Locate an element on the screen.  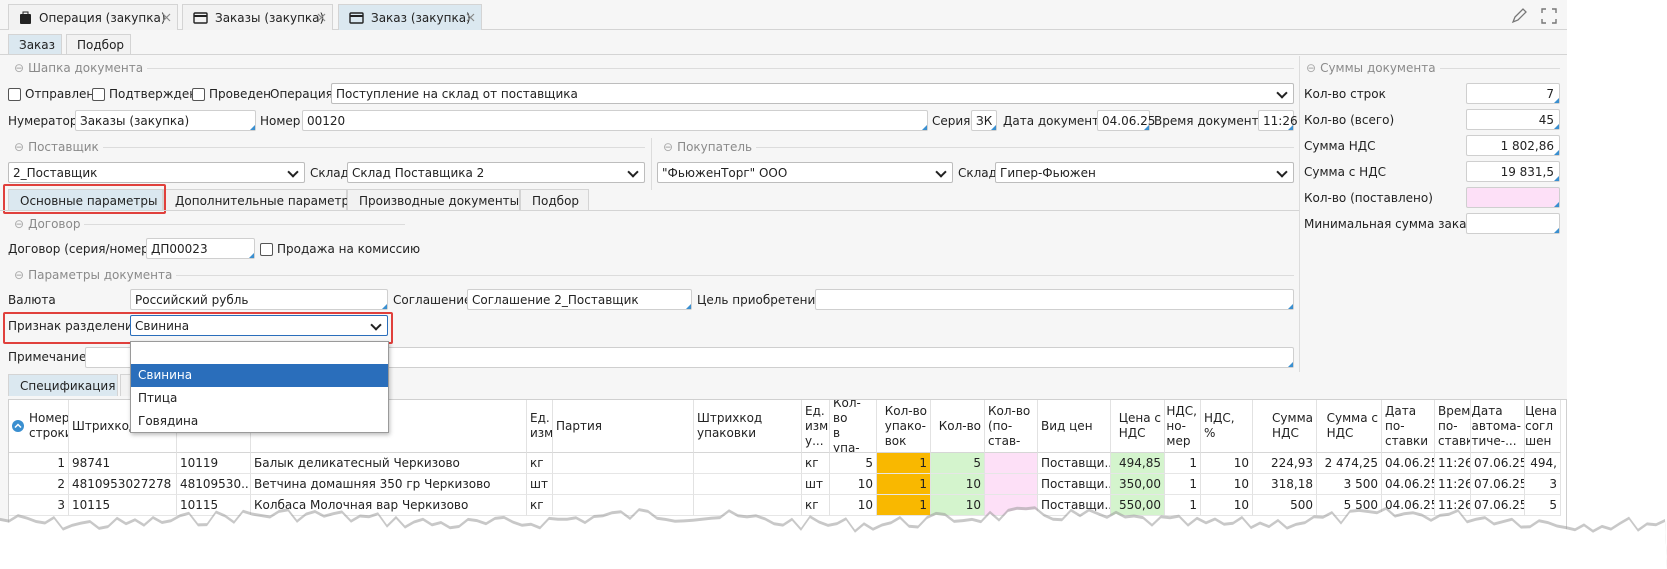
column-header: НДС, % is located at coordinates (1227, 426).